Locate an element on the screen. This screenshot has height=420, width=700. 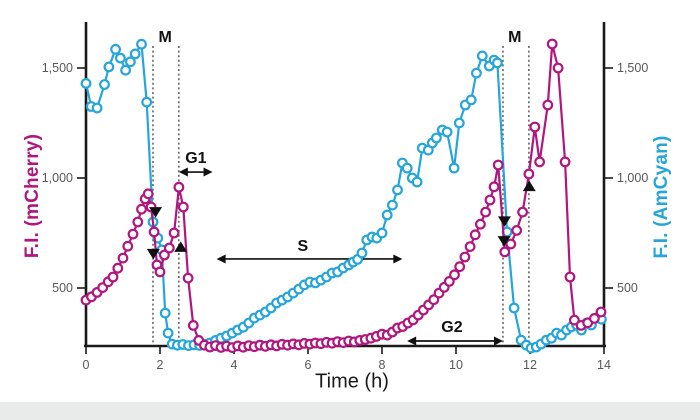
x-tick-label: 10 is located at coordinates (456, 365).